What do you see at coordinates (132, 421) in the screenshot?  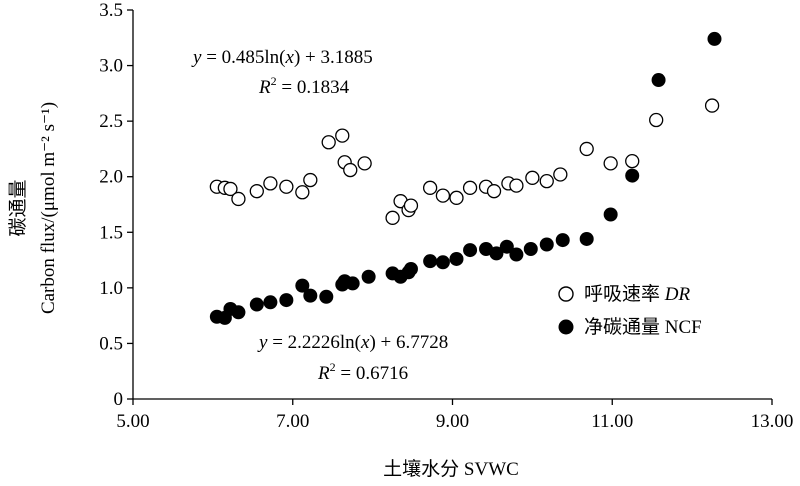 I see `x-tick-label: 5.00` at bounding box center [132, 421].